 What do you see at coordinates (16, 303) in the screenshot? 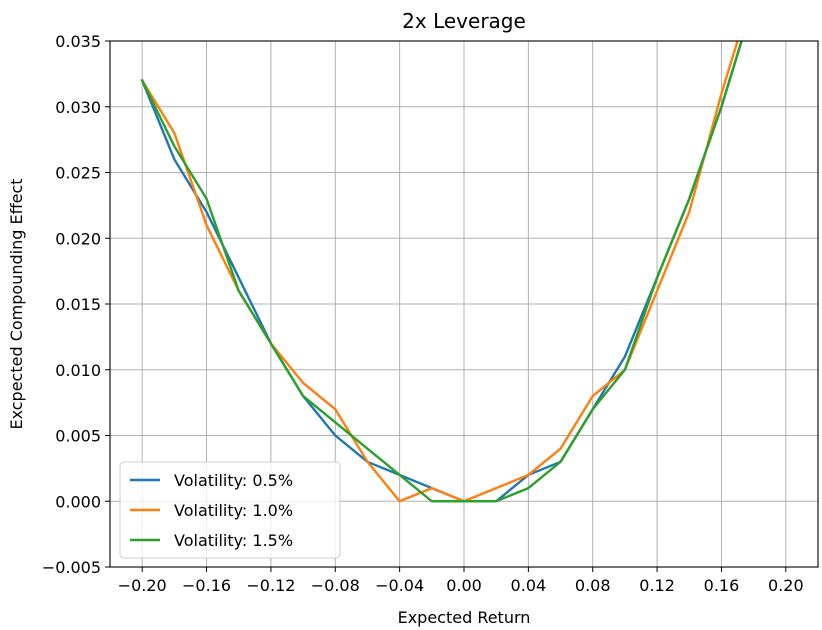
I see `y-axis-label: Excpected Compounding Effect` at bounding box center [16, 303].